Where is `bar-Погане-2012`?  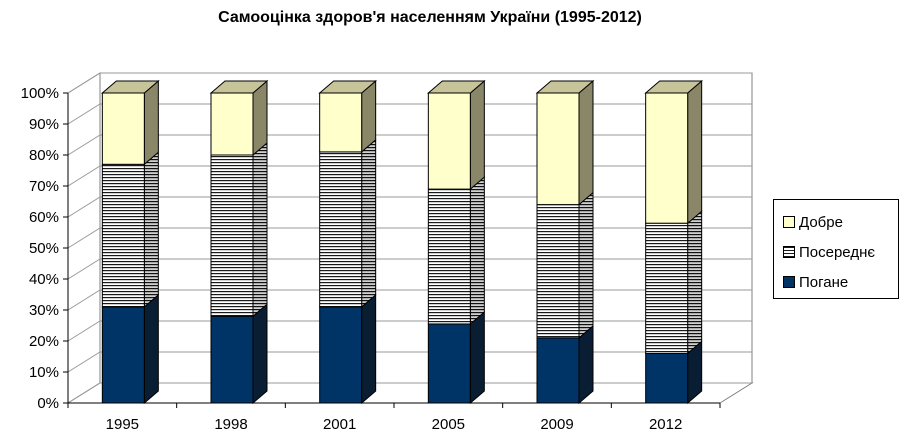 bar-Погане-2012 is located at coordinates (667, 378).